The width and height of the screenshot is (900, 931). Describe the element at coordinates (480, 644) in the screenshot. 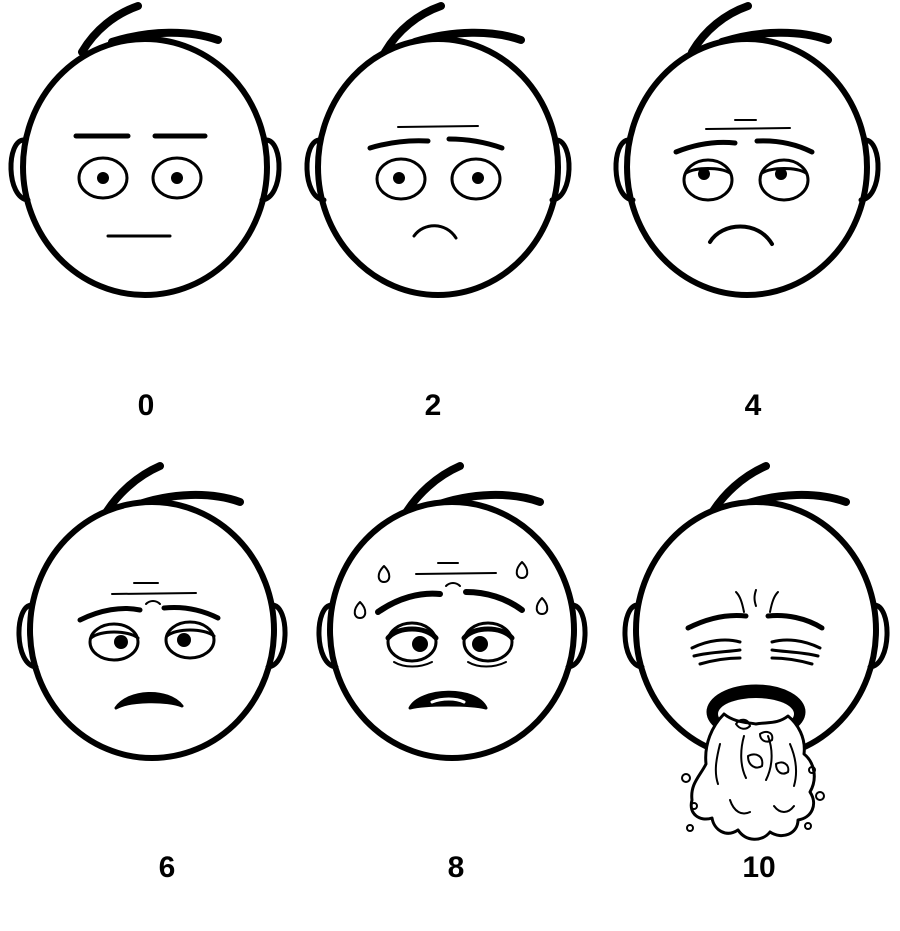

I see `face-8-right-pupil` at that location.